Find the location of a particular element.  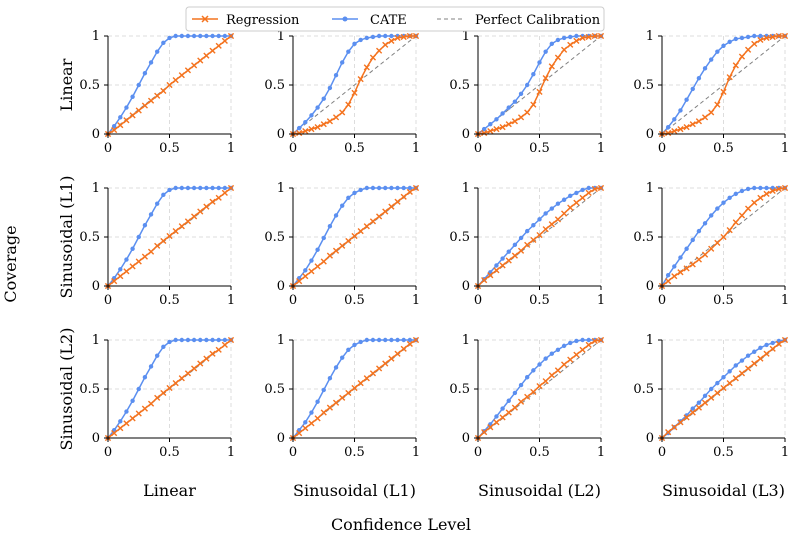

row-label-linear: Linear is located at coordinates (66, 84).